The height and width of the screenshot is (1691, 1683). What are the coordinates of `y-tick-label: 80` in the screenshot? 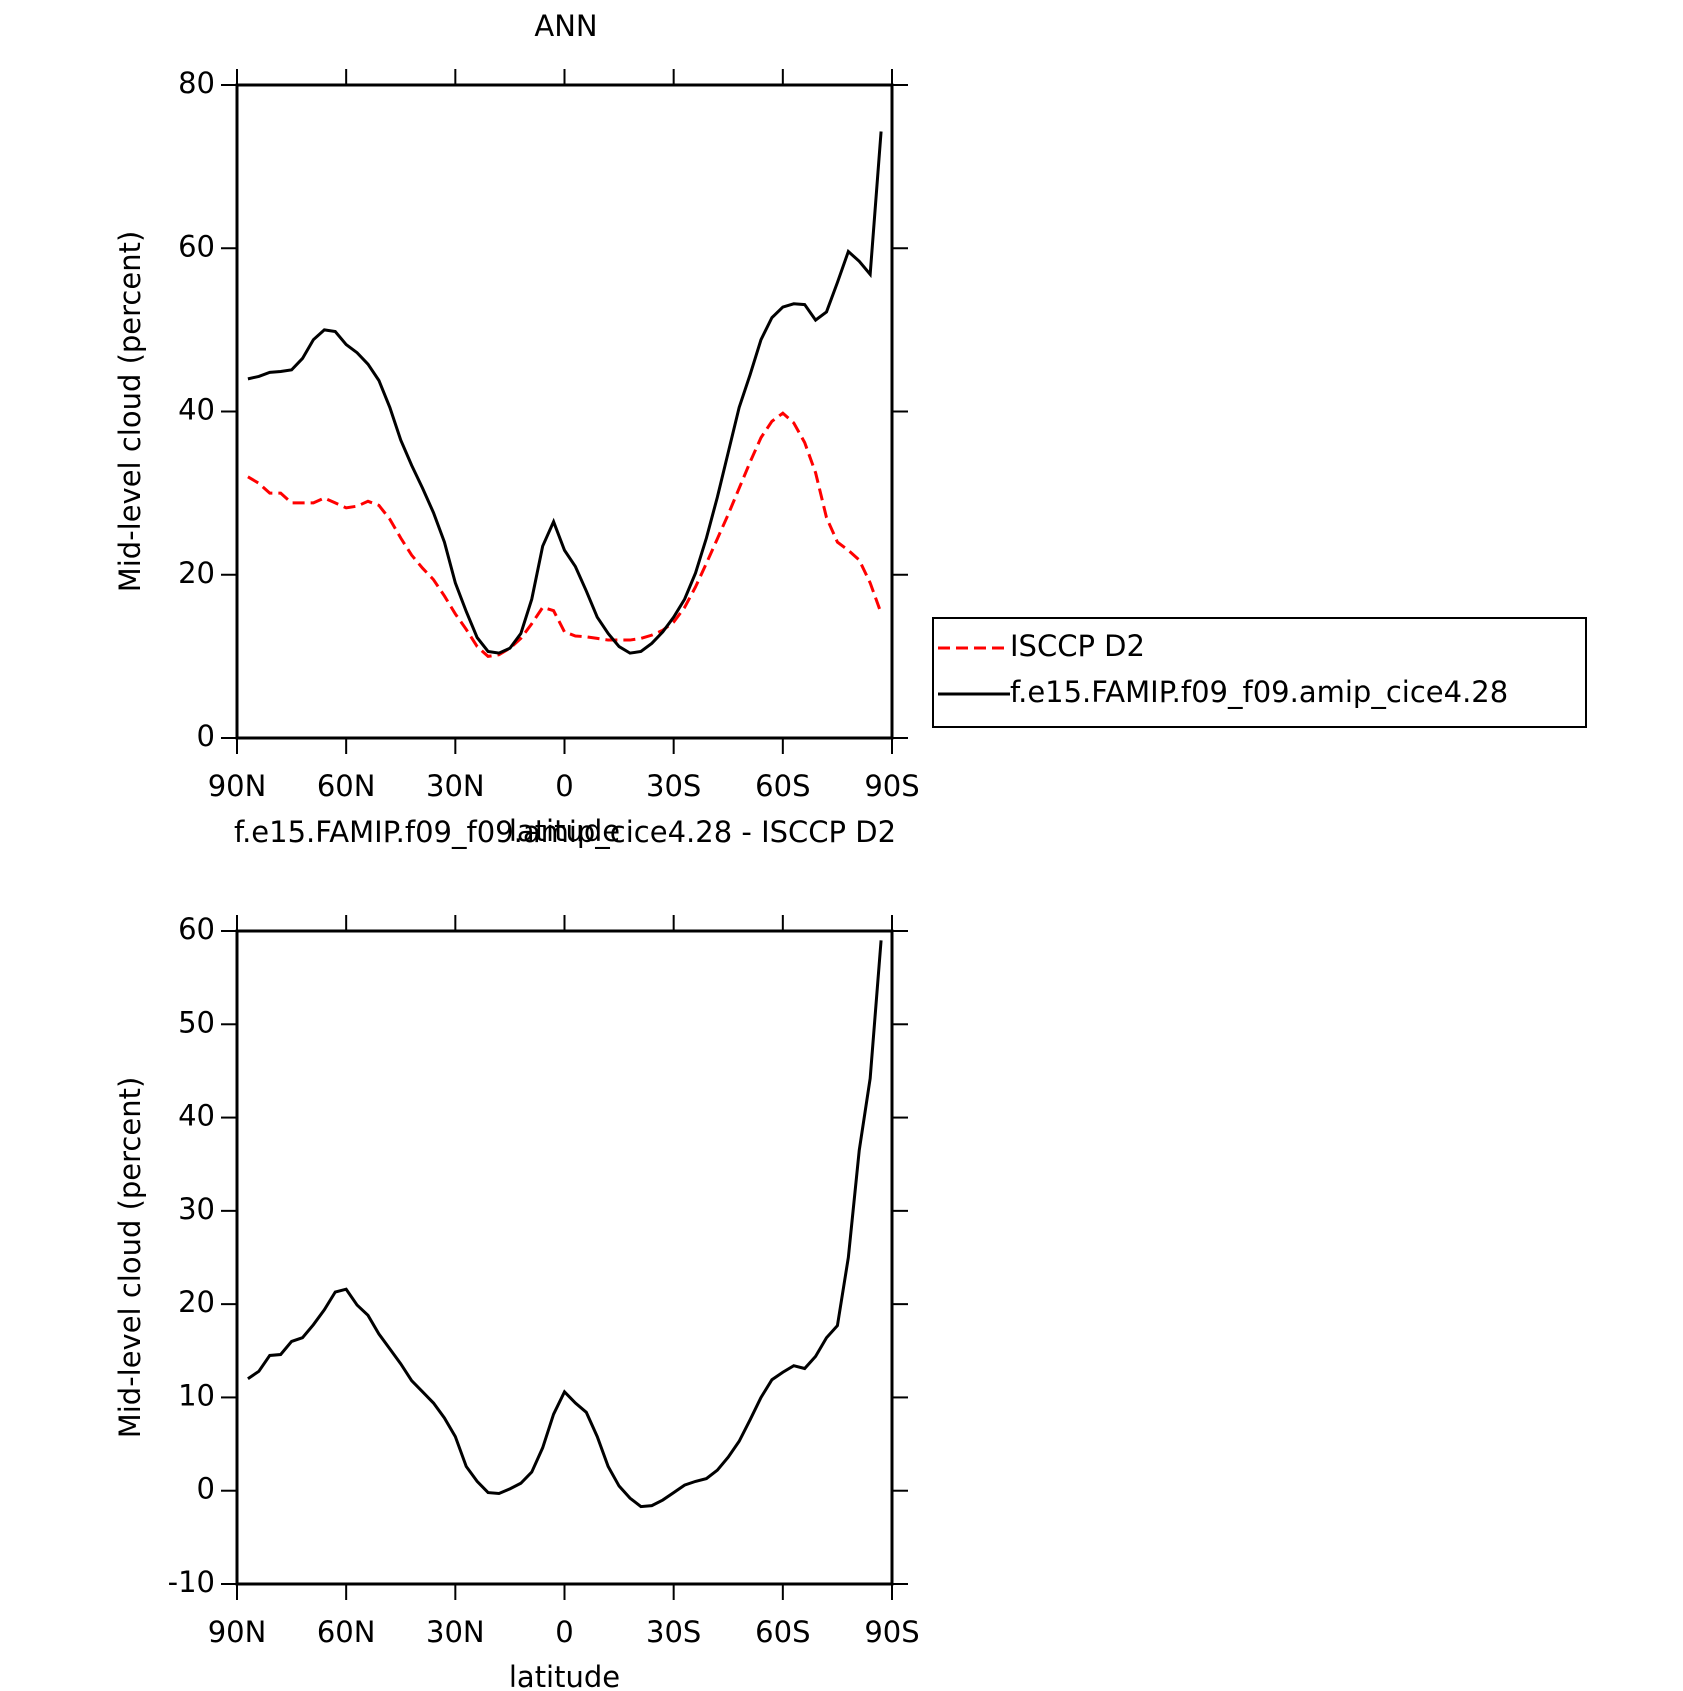 It's located at (196, 83).